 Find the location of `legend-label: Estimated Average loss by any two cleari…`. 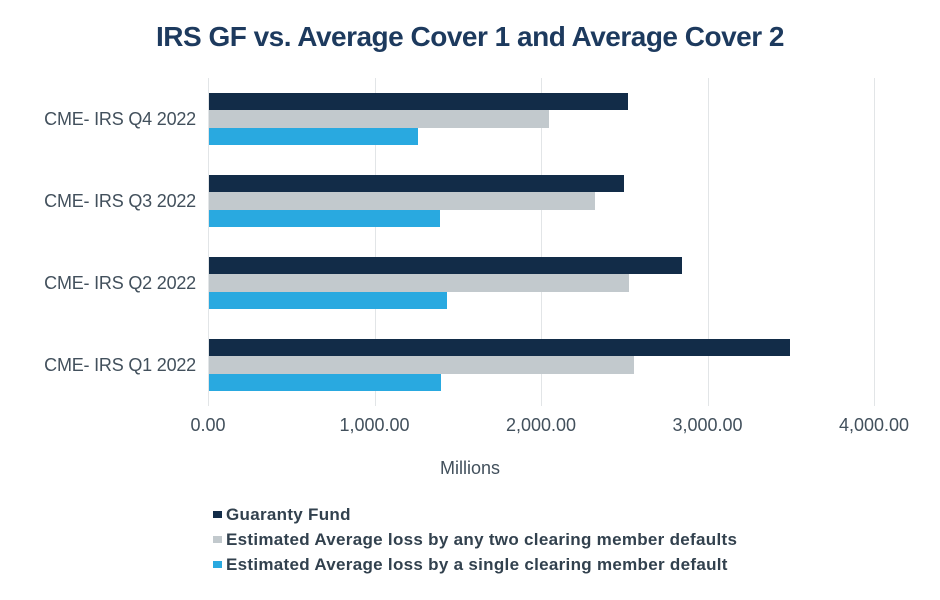

legend-label: Estimated Average loss by any two cleari… is located at coordinates (482, 539).